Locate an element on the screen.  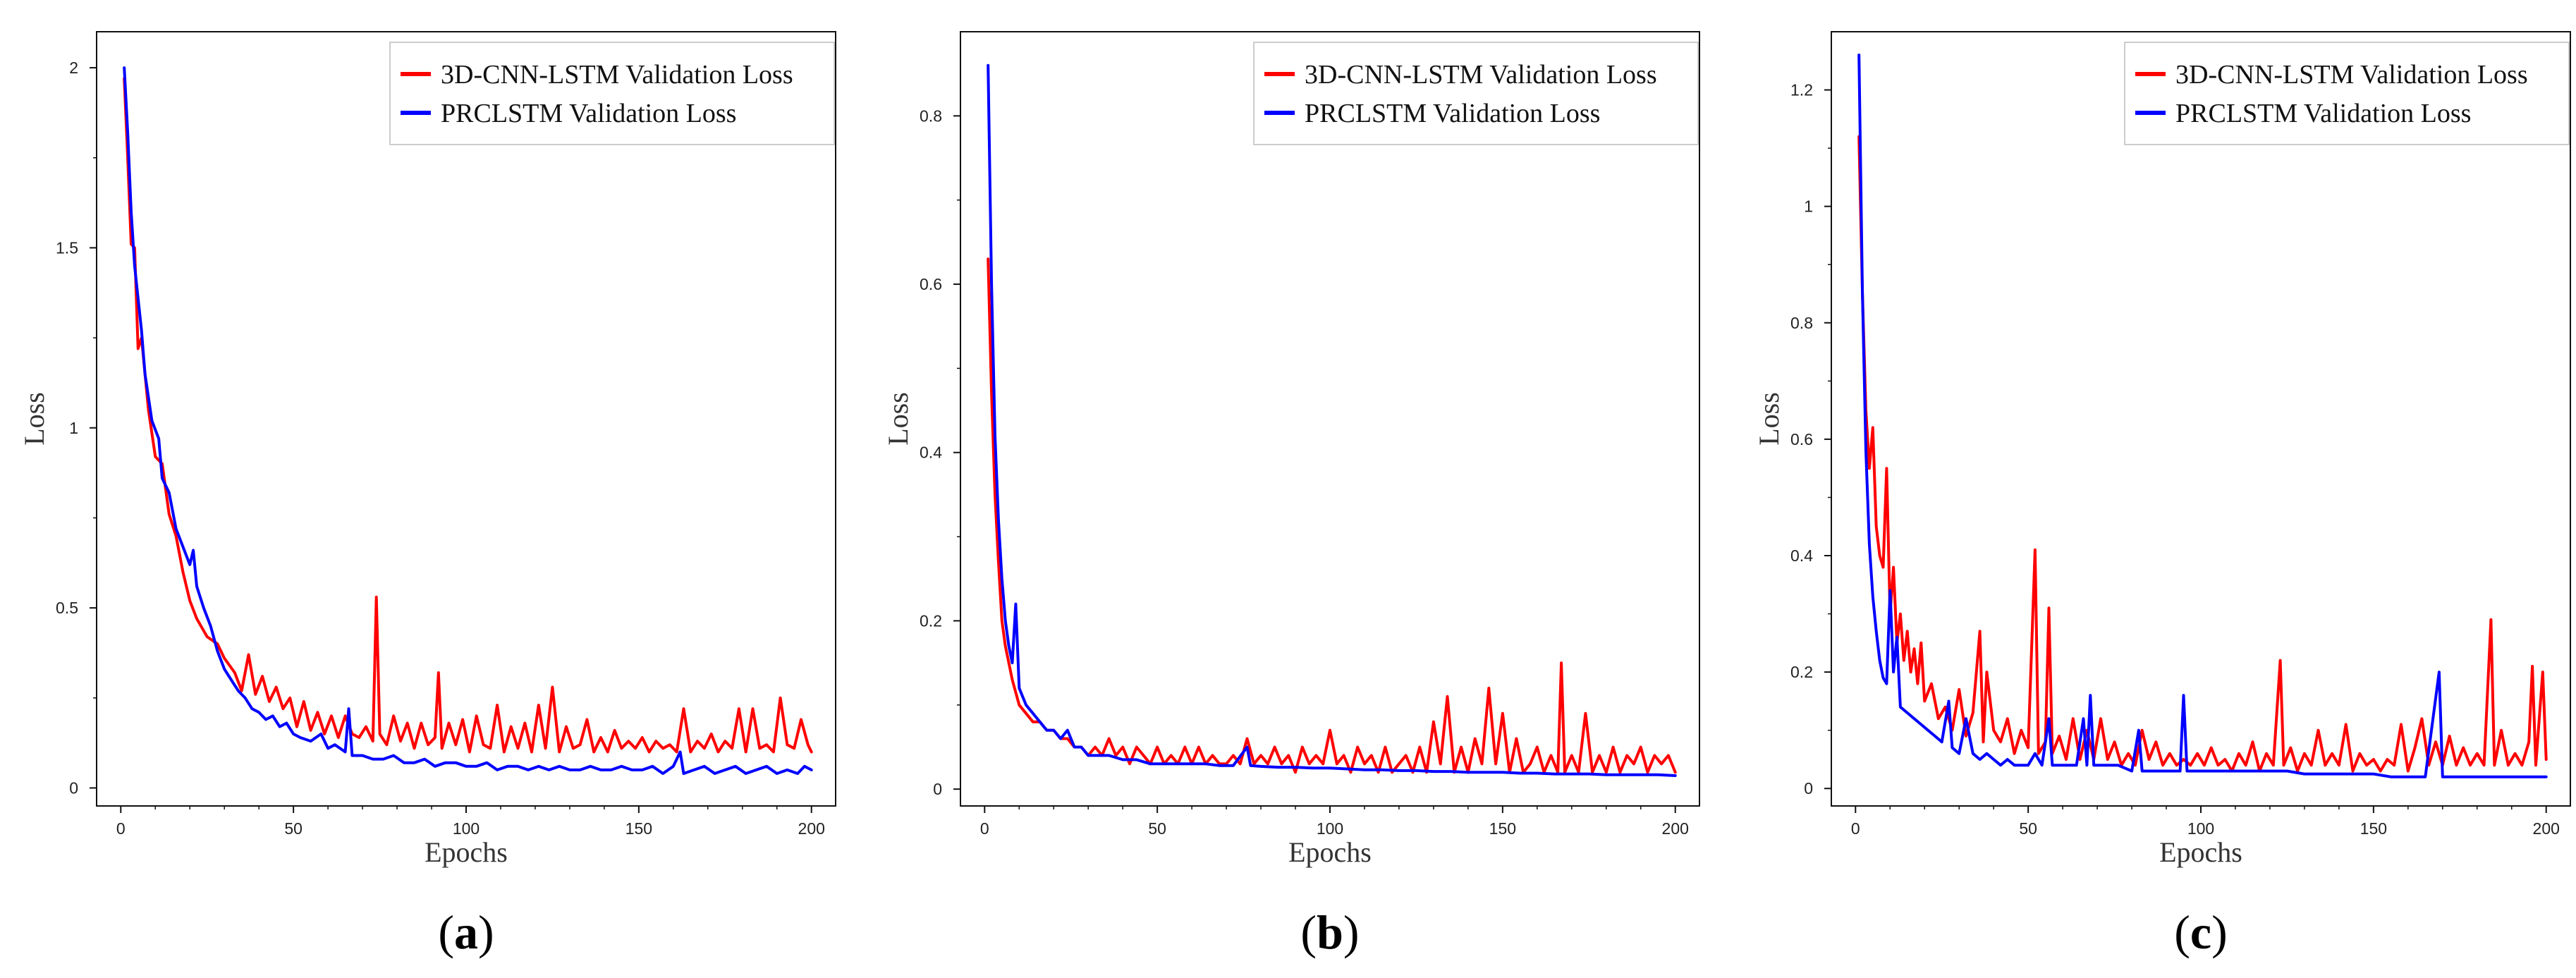
panel-caption: (b) is located at coordinates (1330, 932).